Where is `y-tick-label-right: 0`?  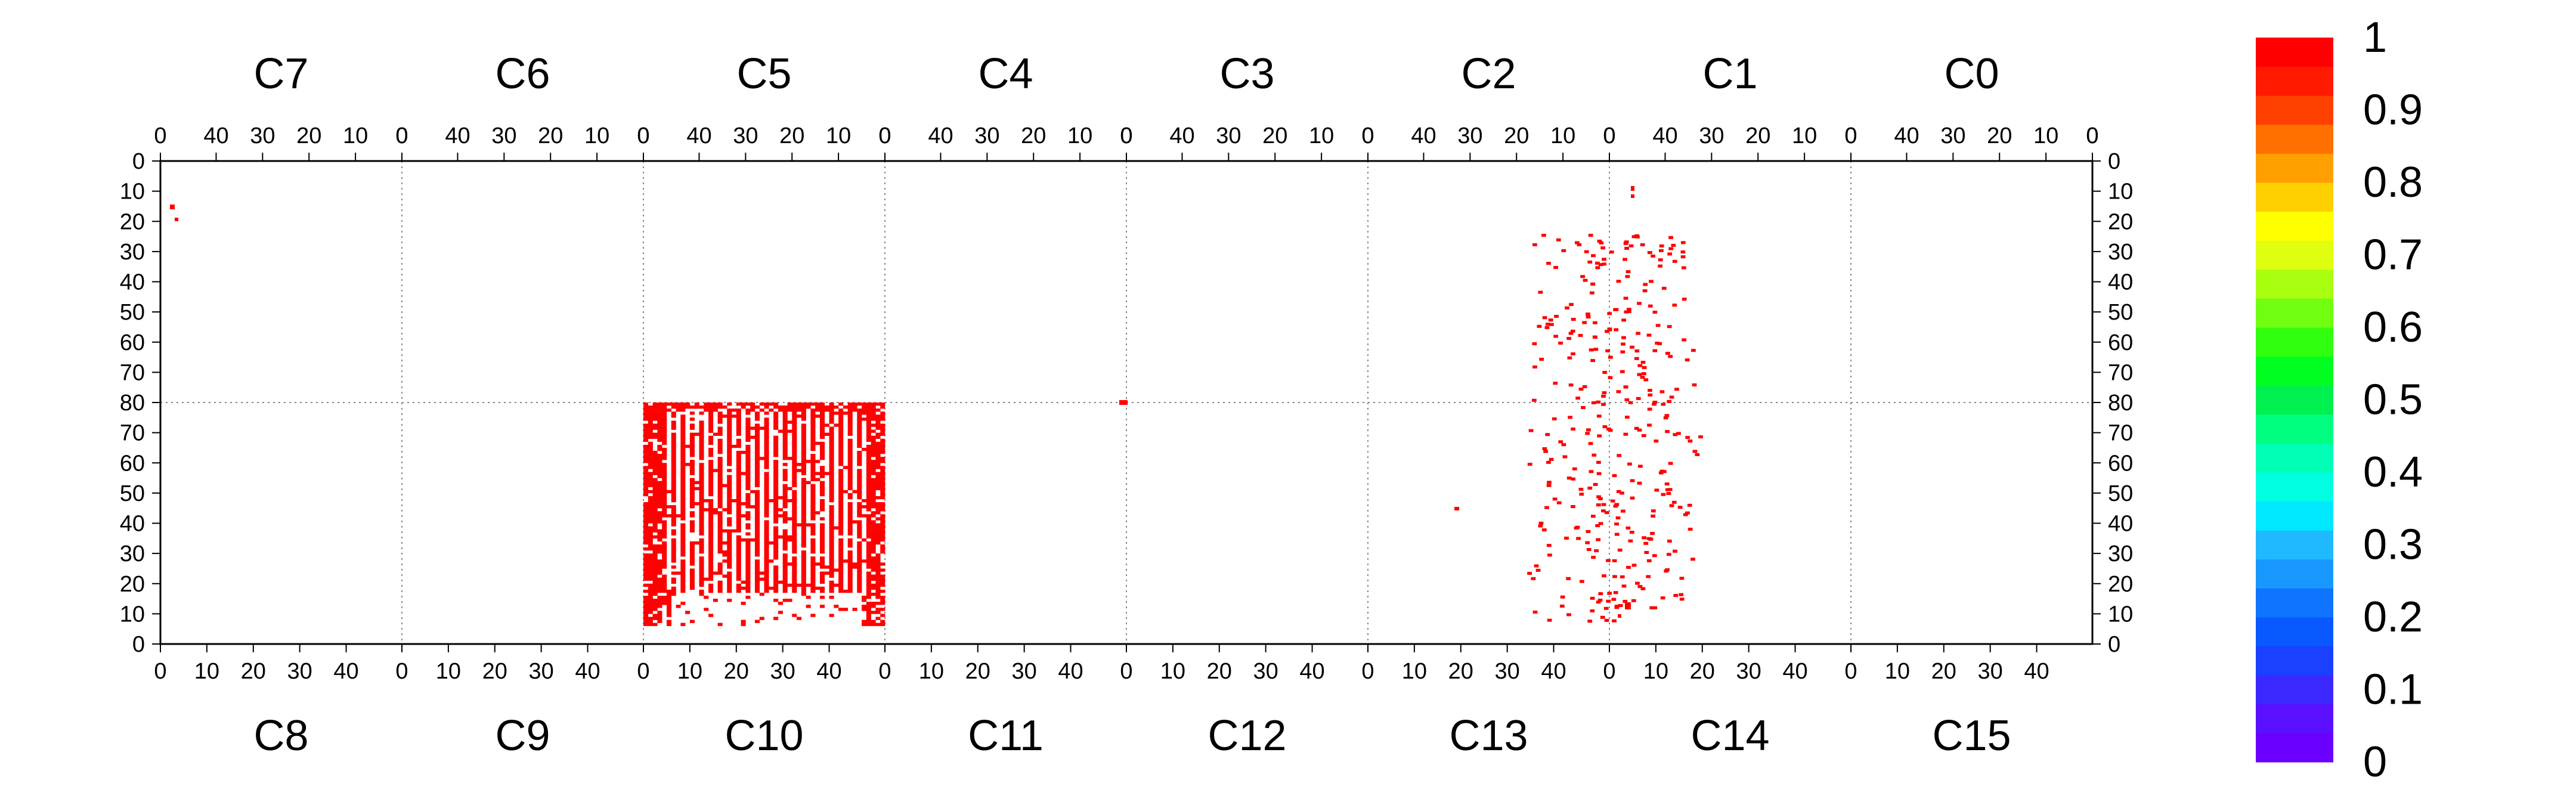 y-tick-label-right: 0 is located at coordinates (2114, 644).